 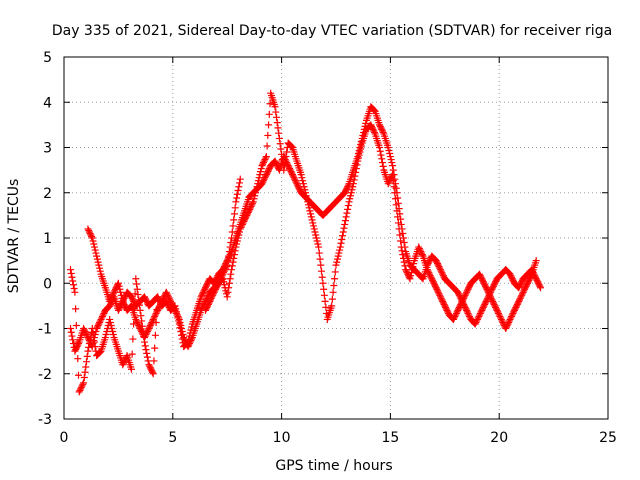 What do you see at coordinates (47, 103) in the screenshot?
I see `y-tick-label: 4` at bounding box center [47, 103].